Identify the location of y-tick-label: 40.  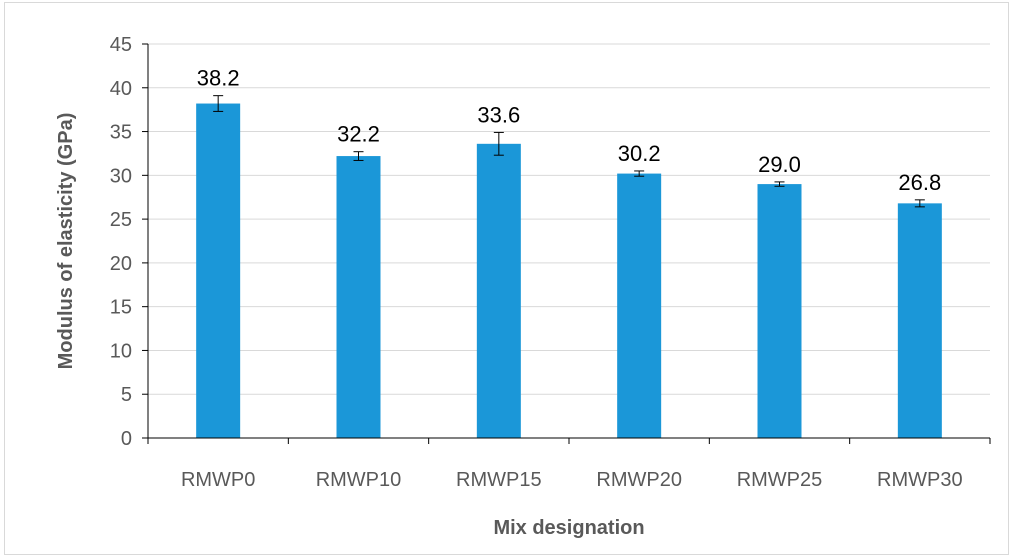
(121, 89).